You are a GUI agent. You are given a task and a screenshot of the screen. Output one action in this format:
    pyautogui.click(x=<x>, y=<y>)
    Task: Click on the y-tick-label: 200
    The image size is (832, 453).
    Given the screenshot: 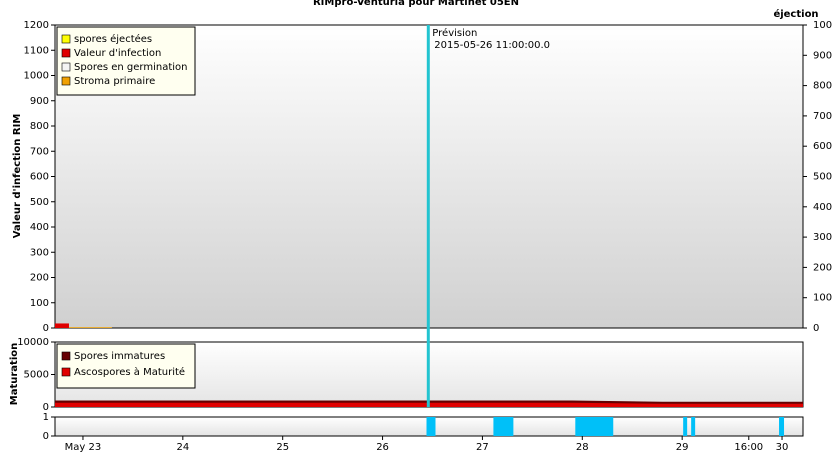 What is the action you would take?
    pyautogui.click(x=39, y=278)
    